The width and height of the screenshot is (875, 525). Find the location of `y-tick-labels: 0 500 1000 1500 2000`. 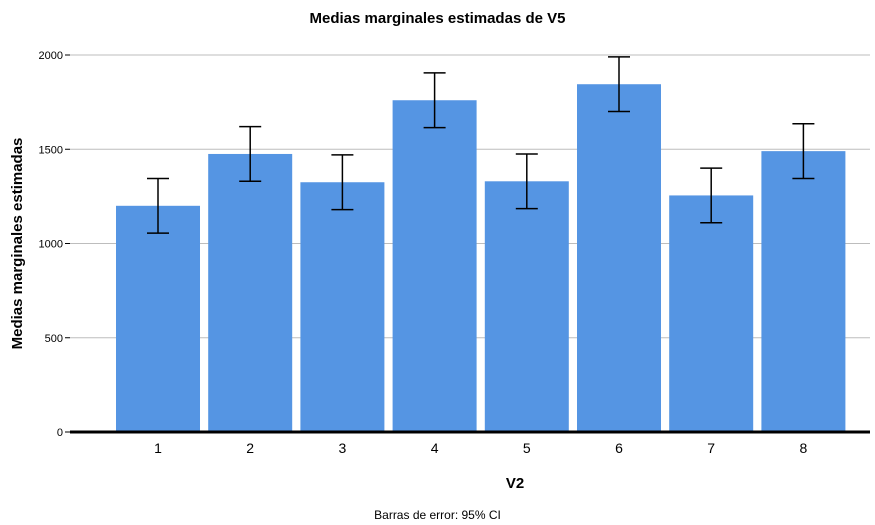

y-tick-labels: 0 500 1000 1500 2000 is located at coordinates (51, 244).